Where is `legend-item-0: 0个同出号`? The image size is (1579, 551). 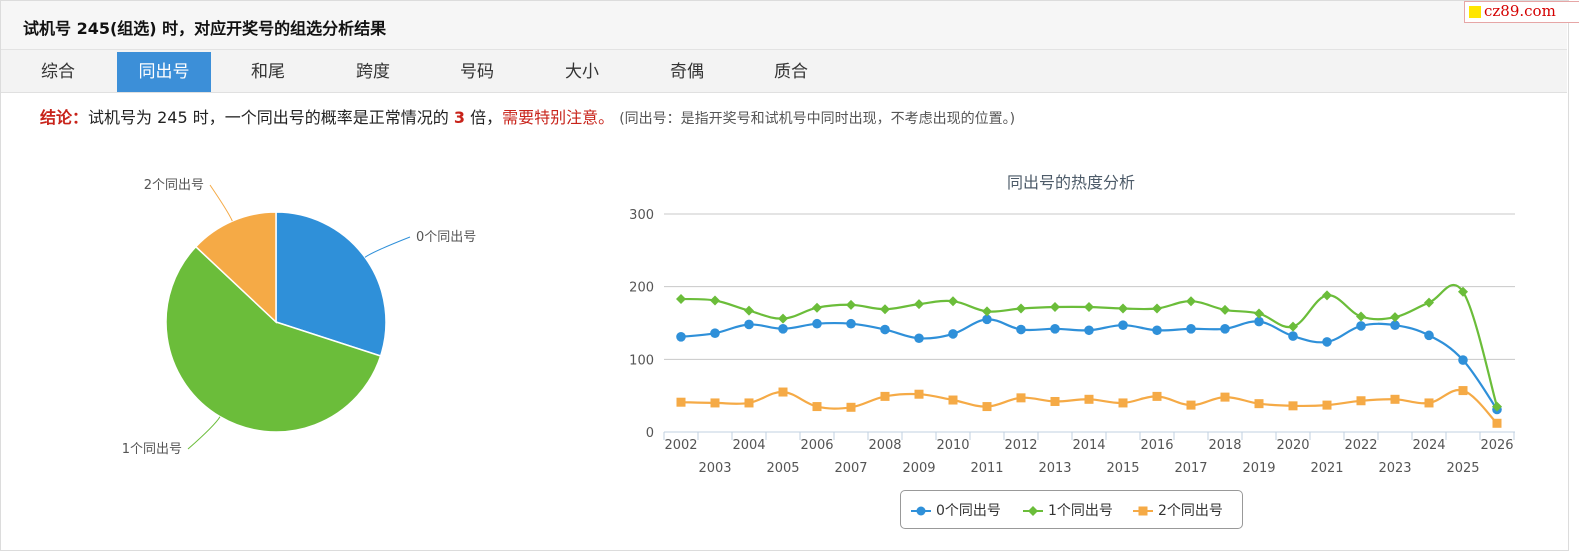 legend-item-0: 0个同出号 is located at coordinates (956, 510).